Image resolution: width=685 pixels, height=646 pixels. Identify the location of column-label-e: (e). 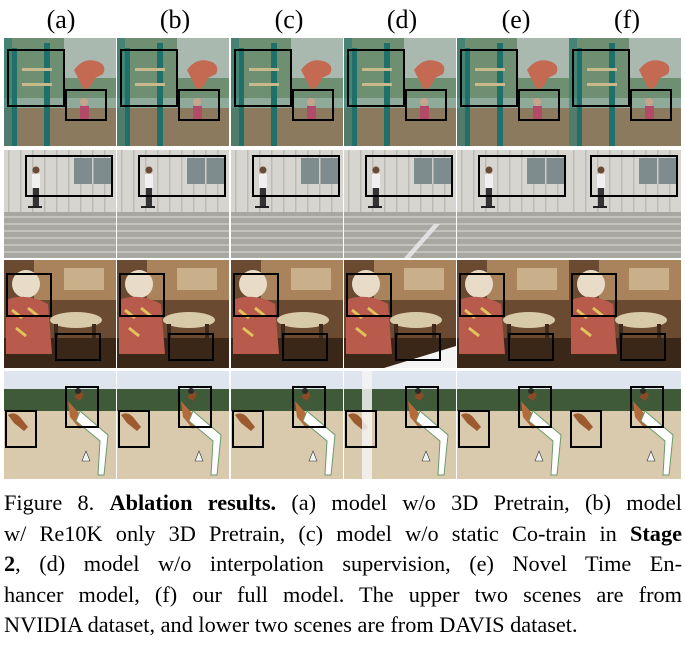
(516, 19).